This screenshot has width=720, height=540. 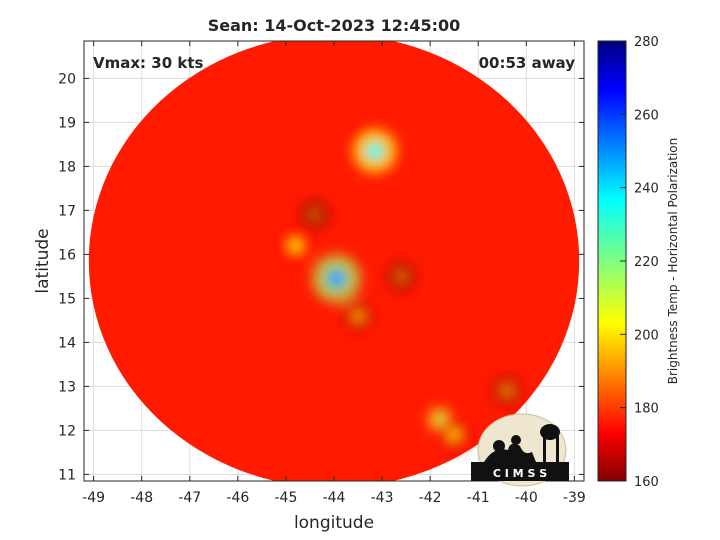 I want to click on colorbar-tick-label: 260, so click(x=646, y=115).